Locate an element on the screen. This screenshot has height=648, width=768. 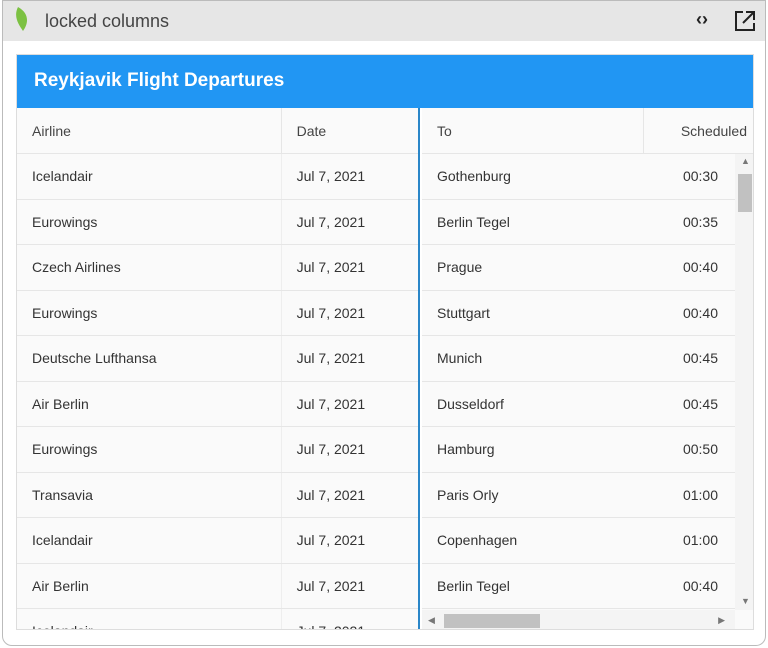
vertical-scroll-thumb is located at coordinates (745, 193).